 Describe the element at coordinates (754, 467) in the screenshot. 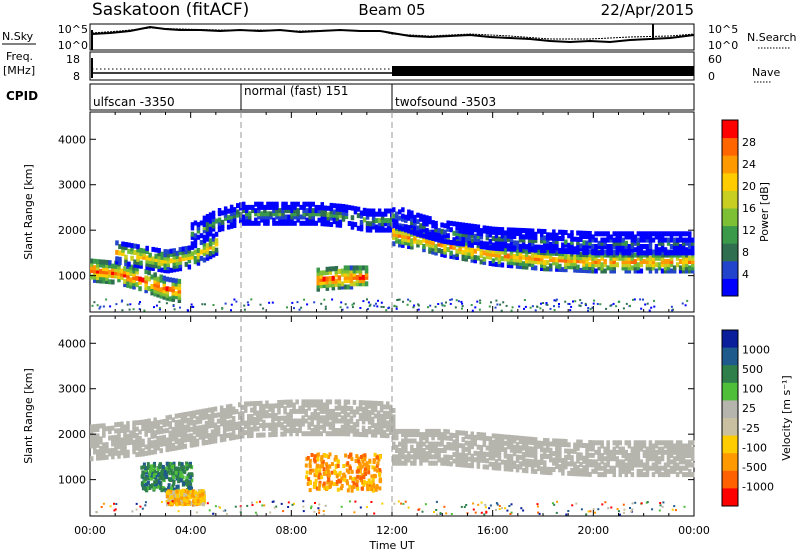

I see `velocity-colorbar-tick: -500` at that location.